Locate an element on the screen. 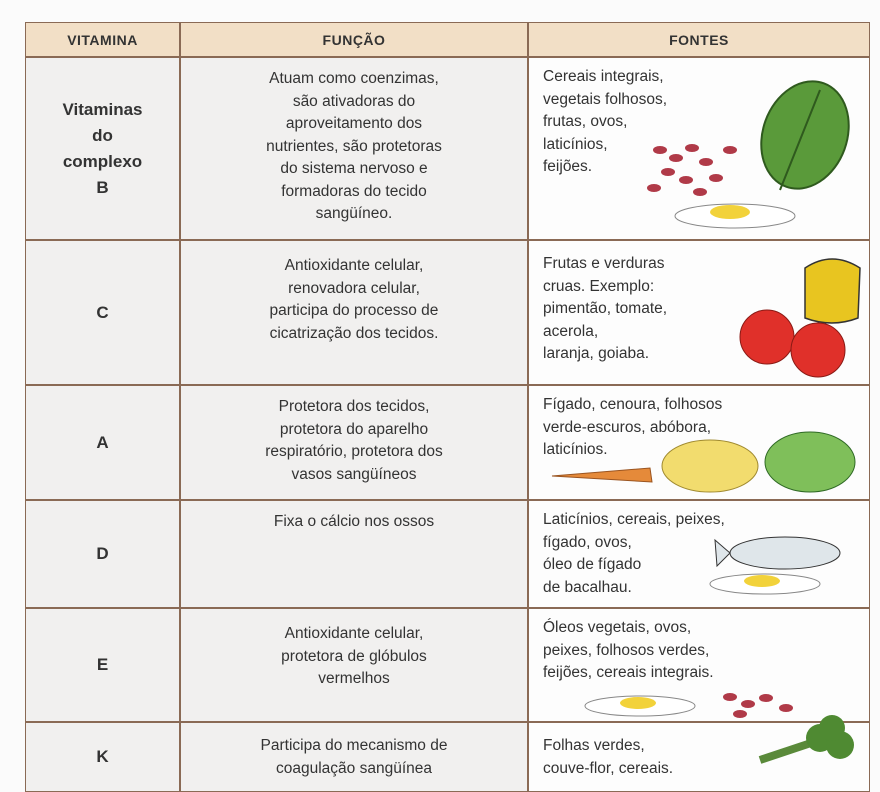  cell-text: complexo is located at coordinates (102, 161).